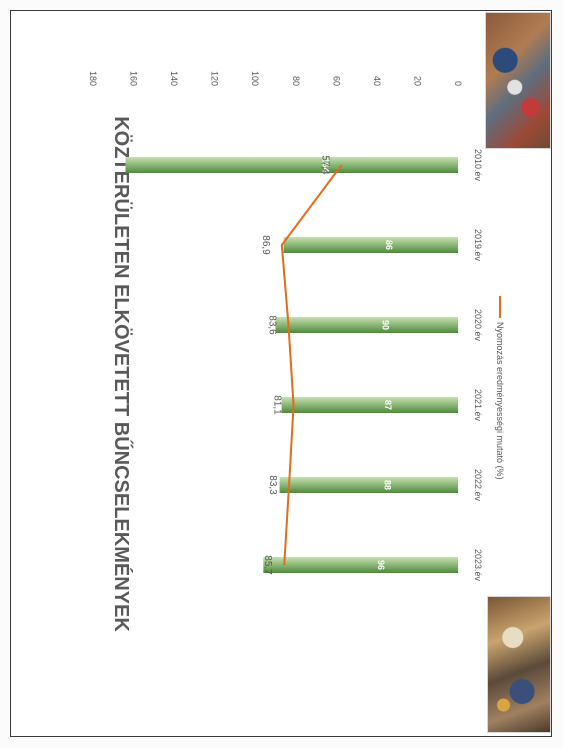 Image resolution: width=563 pixels, height=748 pixels. I want to click on y-tick-label: 80, so click(296, 81).